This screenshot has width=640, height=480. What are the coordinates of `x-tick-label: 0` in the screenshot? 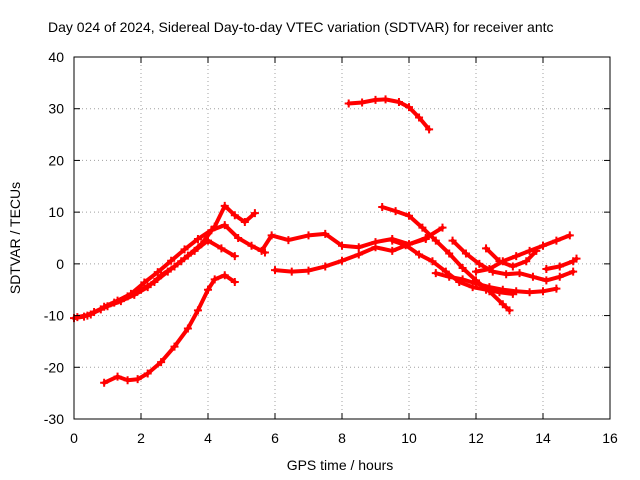 It's located at (74, 438).